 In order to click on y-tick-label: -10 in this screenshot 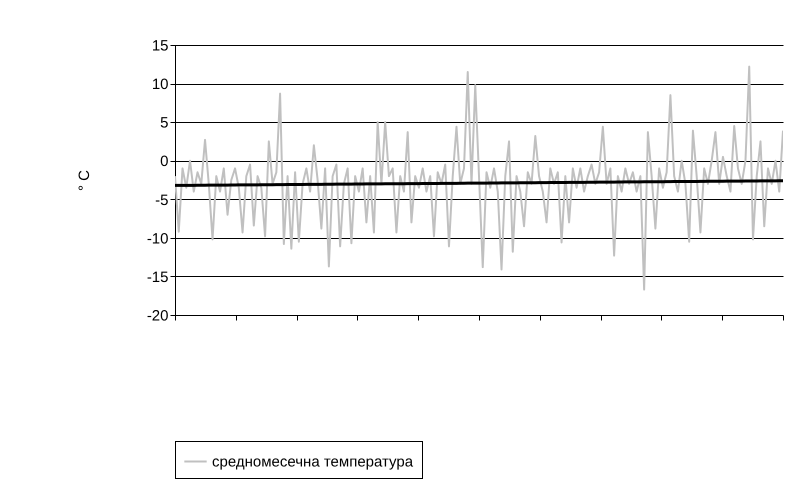, I will do `click(157, 239)`.